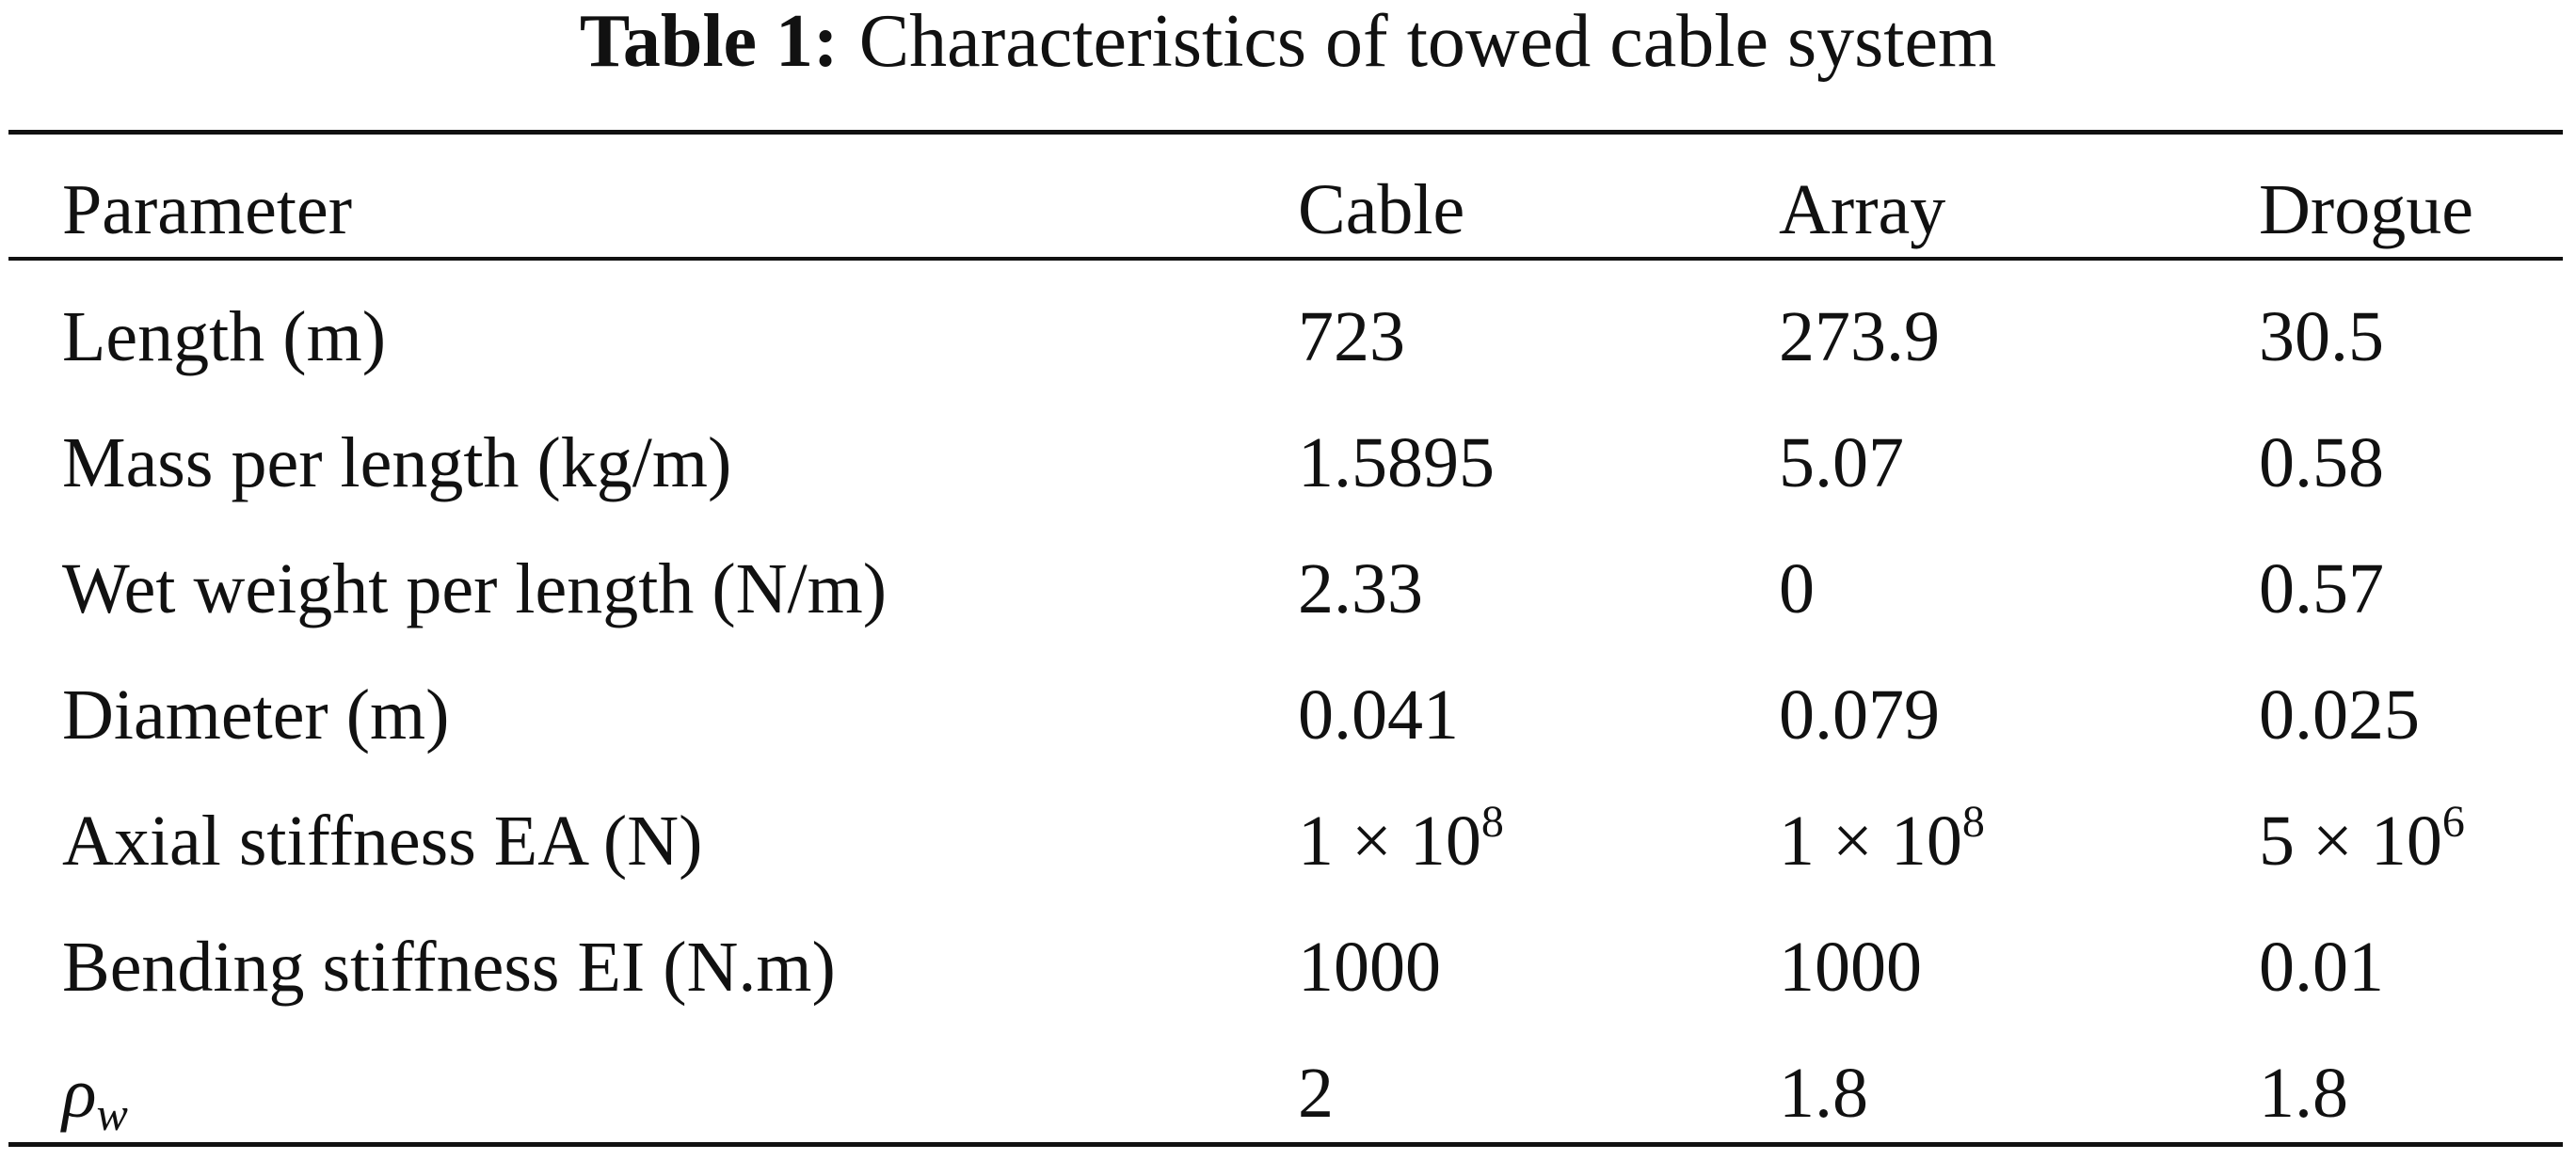  Describe the element at coordinates (1316, 1094) in the screenshot. I see `table-cell: 2` at that location.